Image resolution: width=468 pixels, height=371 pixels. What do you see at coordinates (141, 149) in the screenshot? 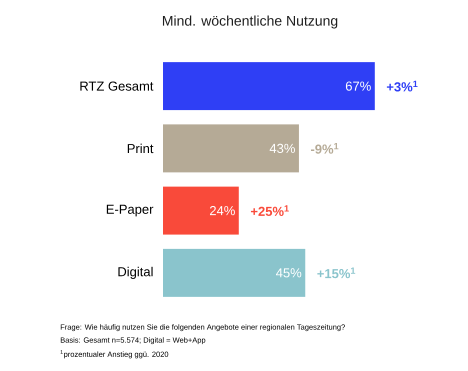
I see `y-tick-label: Print` at bounding box center [141, 149].